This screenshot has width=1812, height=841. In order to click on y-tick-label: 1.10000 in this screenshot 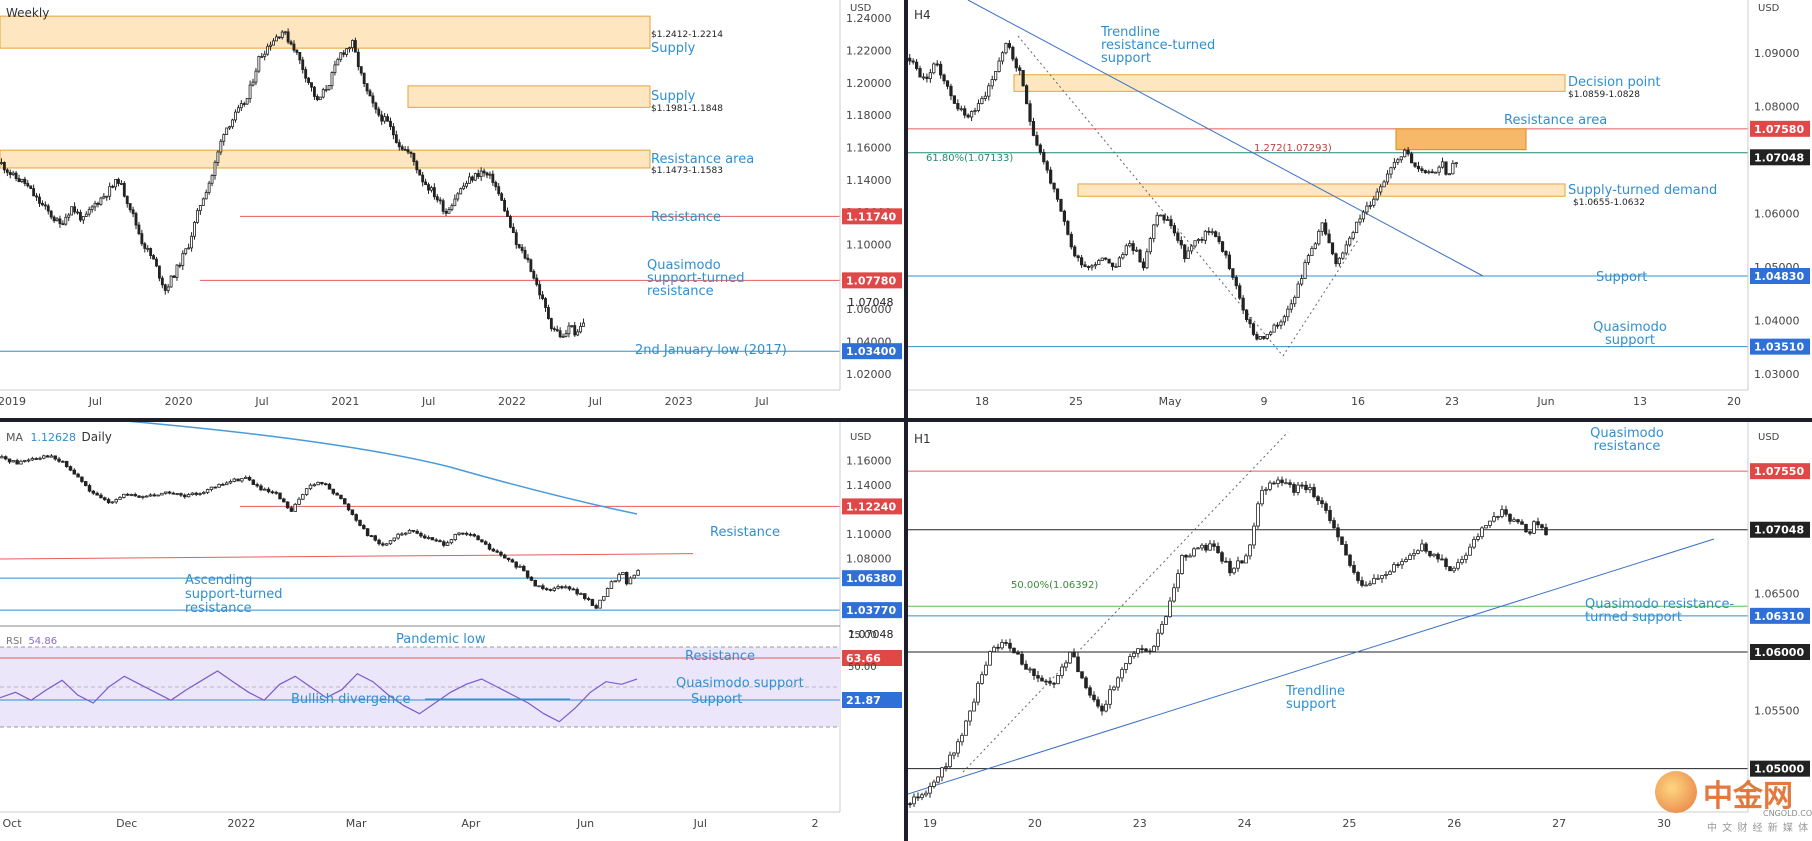, I will do `click(869, 244)`.